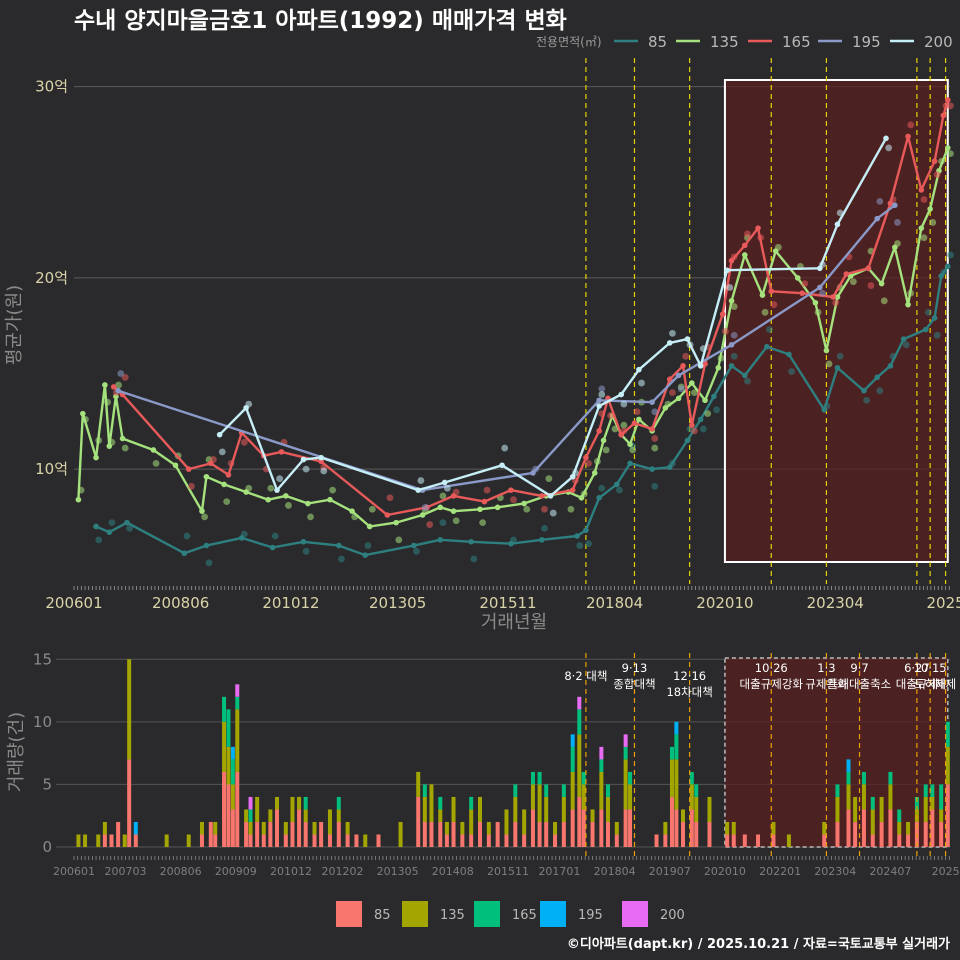  I want to click on upper-x-tick-label: 201511, so click(507, 603).